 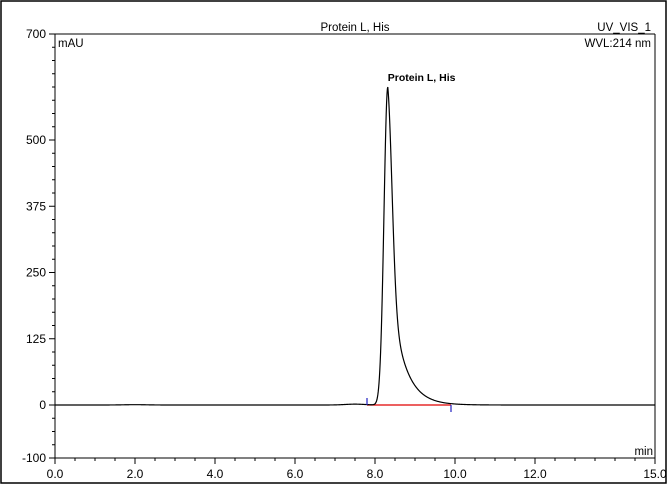 I want to click on x-tick-label: 0.0, so click(x=55, y=474).